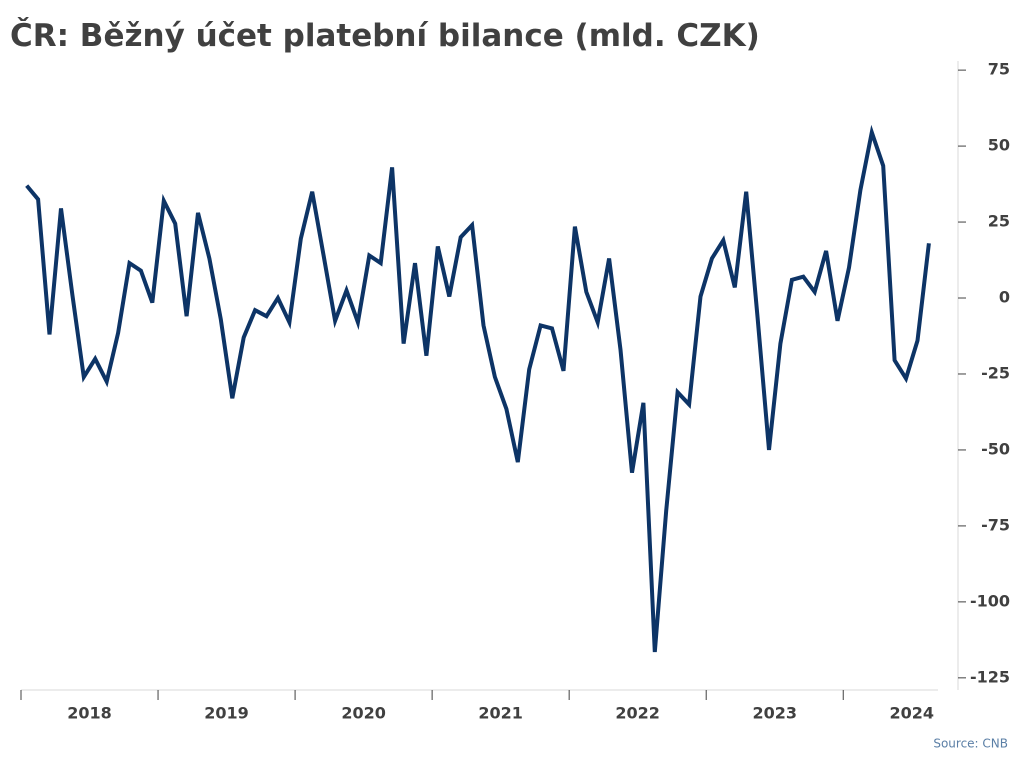 The height and width of the screenshot is (768, 1024). Describe the element at coordinates (990, 676) in the screenshot. I see `y-tick-label: -125` at that location.